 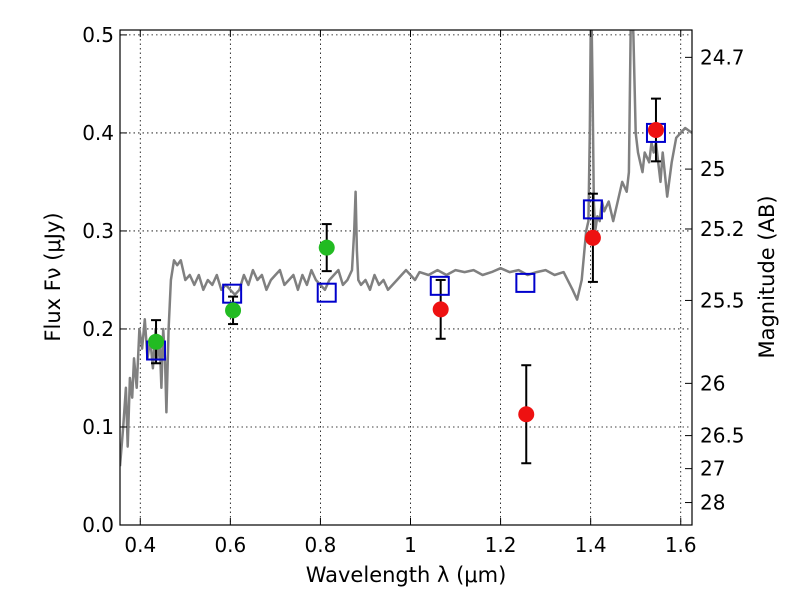 I want to click on y-right-tick-label: 25, so click(x=712, y=169).